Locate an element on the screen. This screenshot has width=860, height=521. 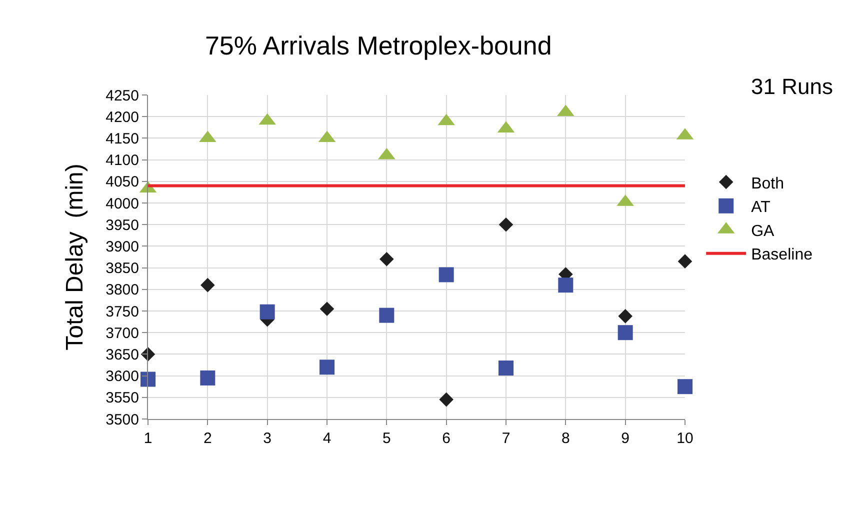
y-tick-label: 4250 is located at coordinates (122, 95).